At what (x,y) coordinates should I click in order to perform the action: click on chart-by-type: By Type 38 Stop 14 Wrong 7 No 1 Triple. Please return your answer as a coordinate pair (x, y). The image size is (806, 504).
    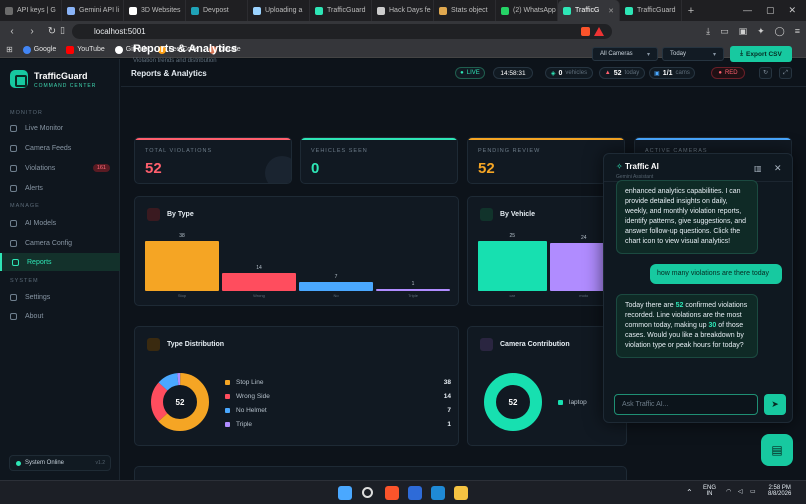
    Looking at the image, I should click on (296, 251).